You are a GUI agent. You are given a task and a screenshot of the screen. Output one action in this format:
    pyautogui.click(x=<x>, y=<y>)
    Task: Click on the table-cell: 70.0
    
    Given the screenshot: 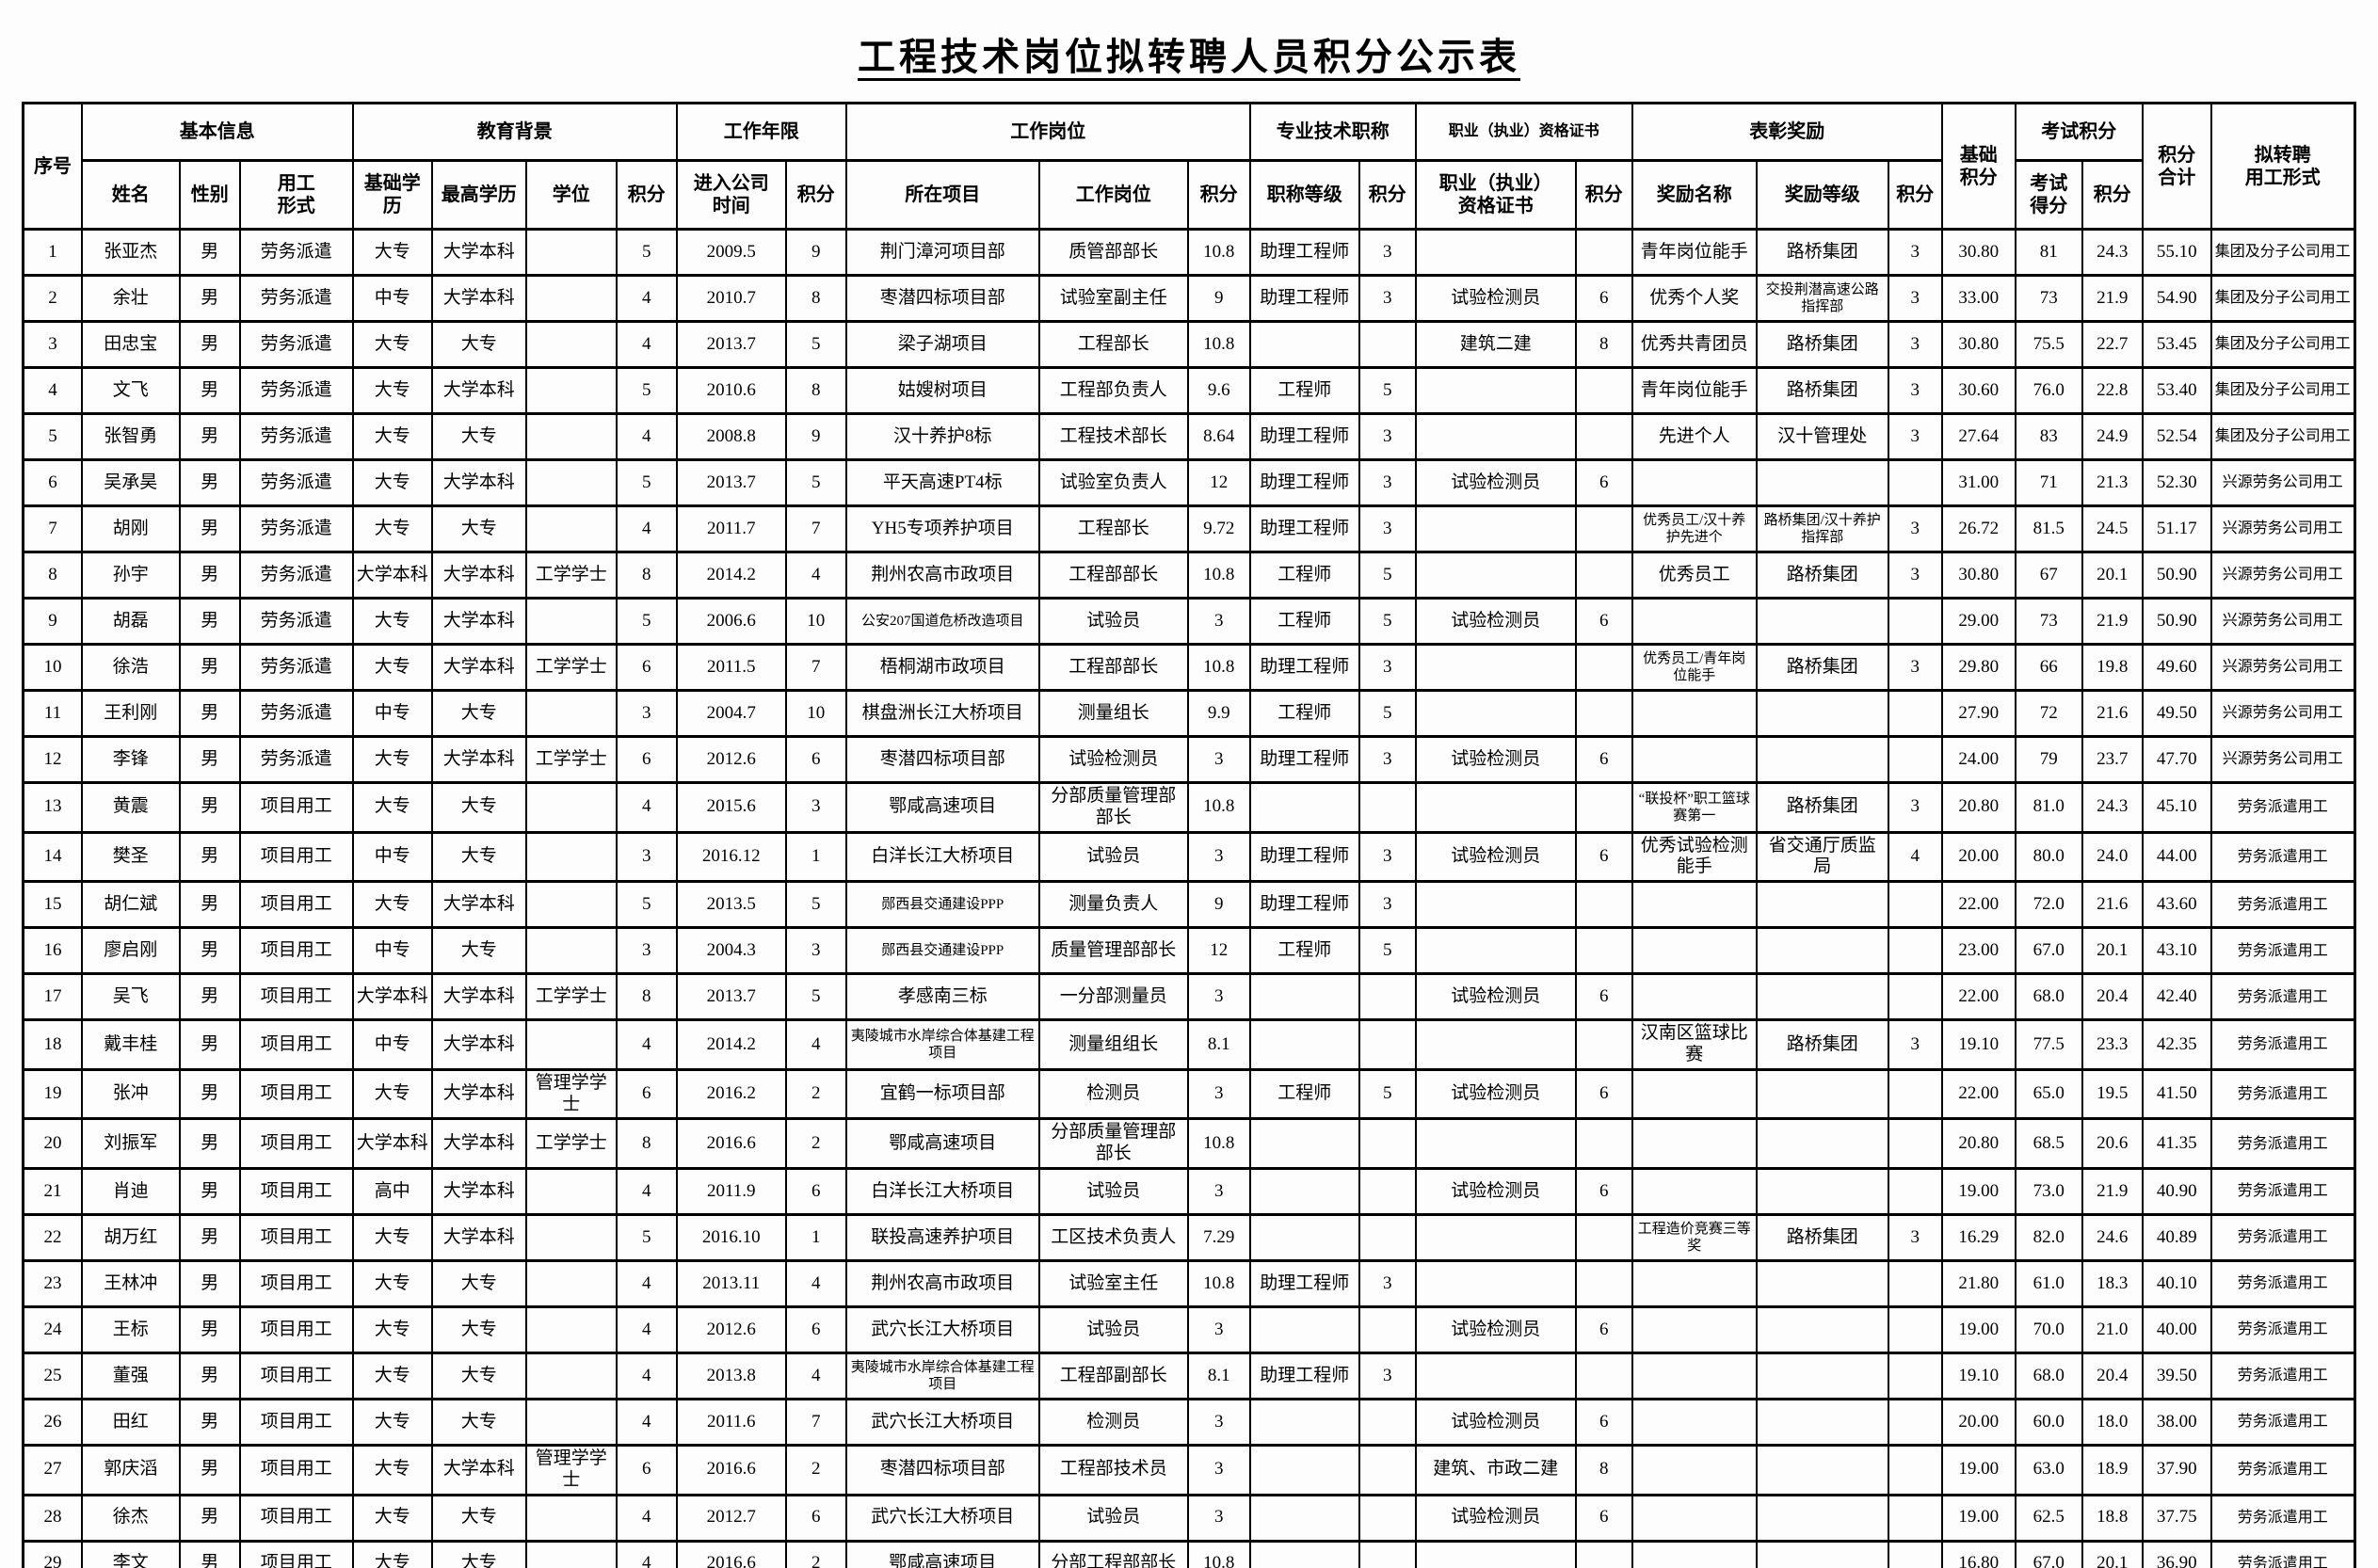 What is the action you would take?
    pyautogui.click(x=2048, y=1329)
    